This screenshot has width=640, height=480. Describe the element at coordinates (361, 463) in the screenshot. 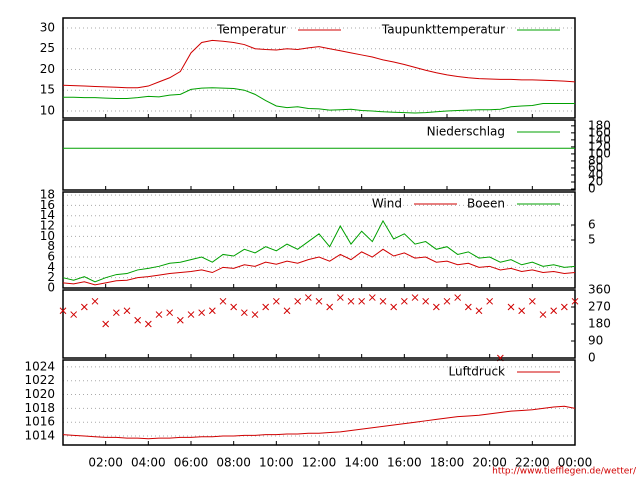

I see `x-tick-label: 14:00` at that location.